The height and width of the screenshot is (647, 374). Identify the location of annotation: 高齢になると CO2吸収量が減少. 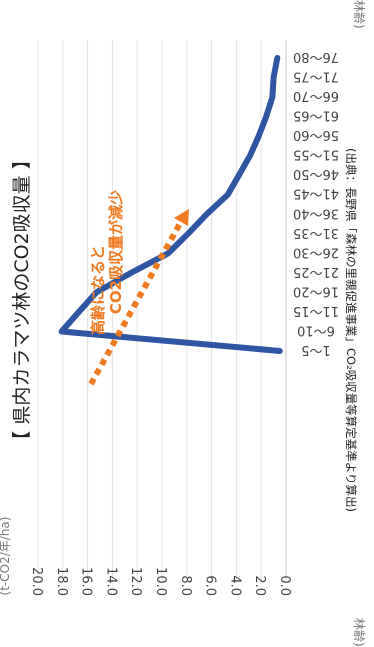
(138, 288).